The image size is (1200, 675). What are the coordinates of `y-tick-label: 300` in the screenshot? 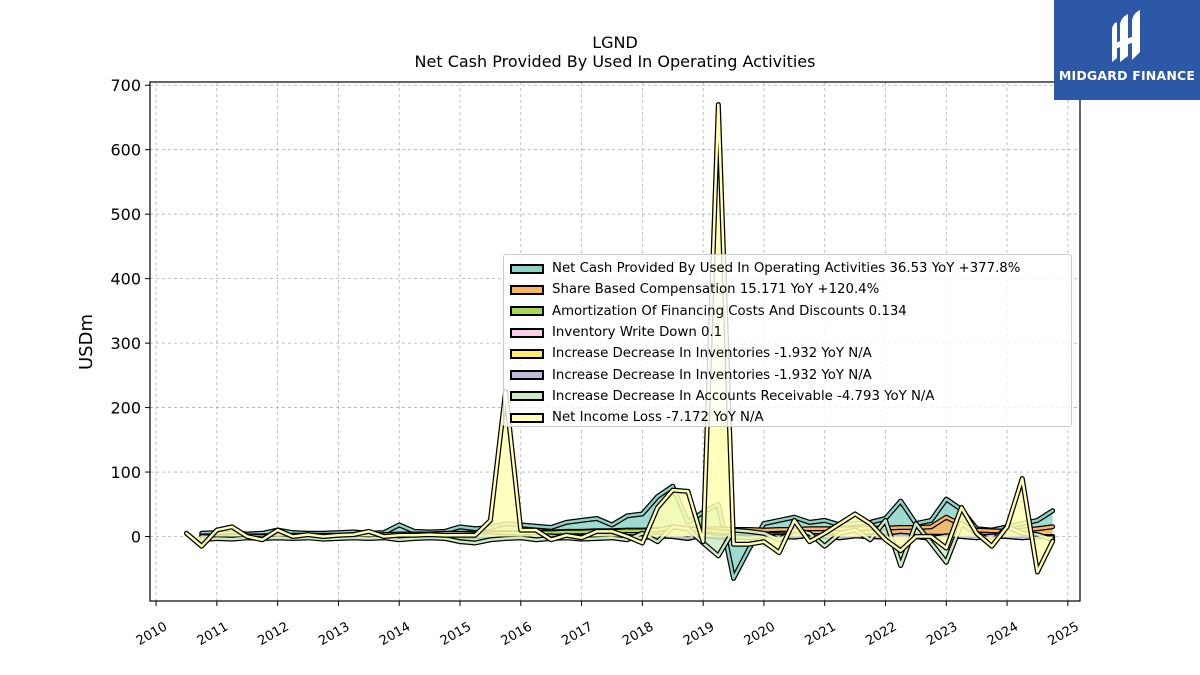 It's located at (125, 343).